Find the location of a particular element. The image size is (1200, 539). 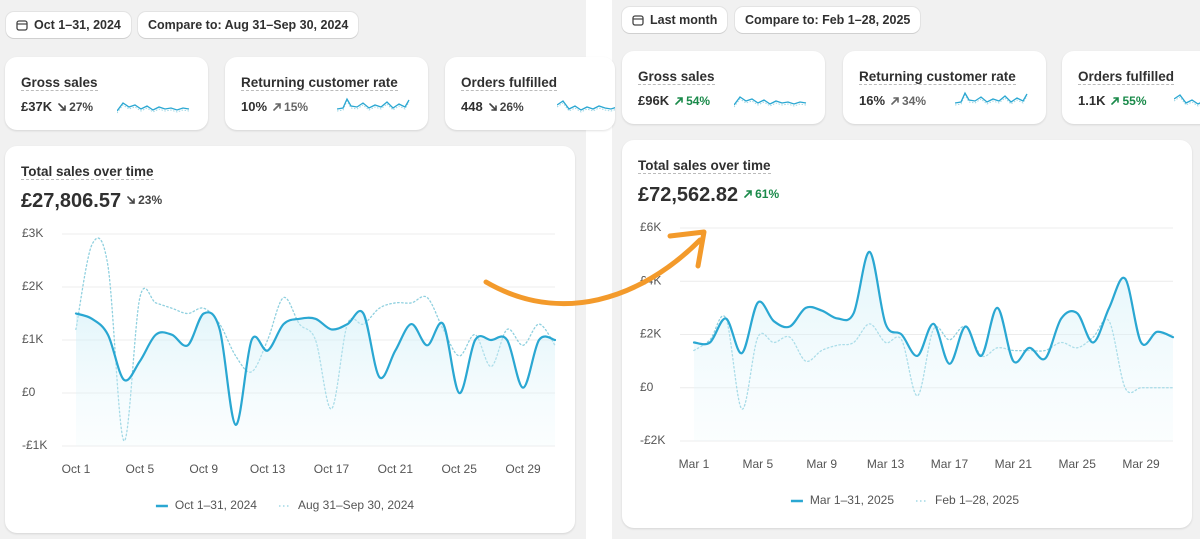

metric-change: 26% is located at coordinates (506, 107).